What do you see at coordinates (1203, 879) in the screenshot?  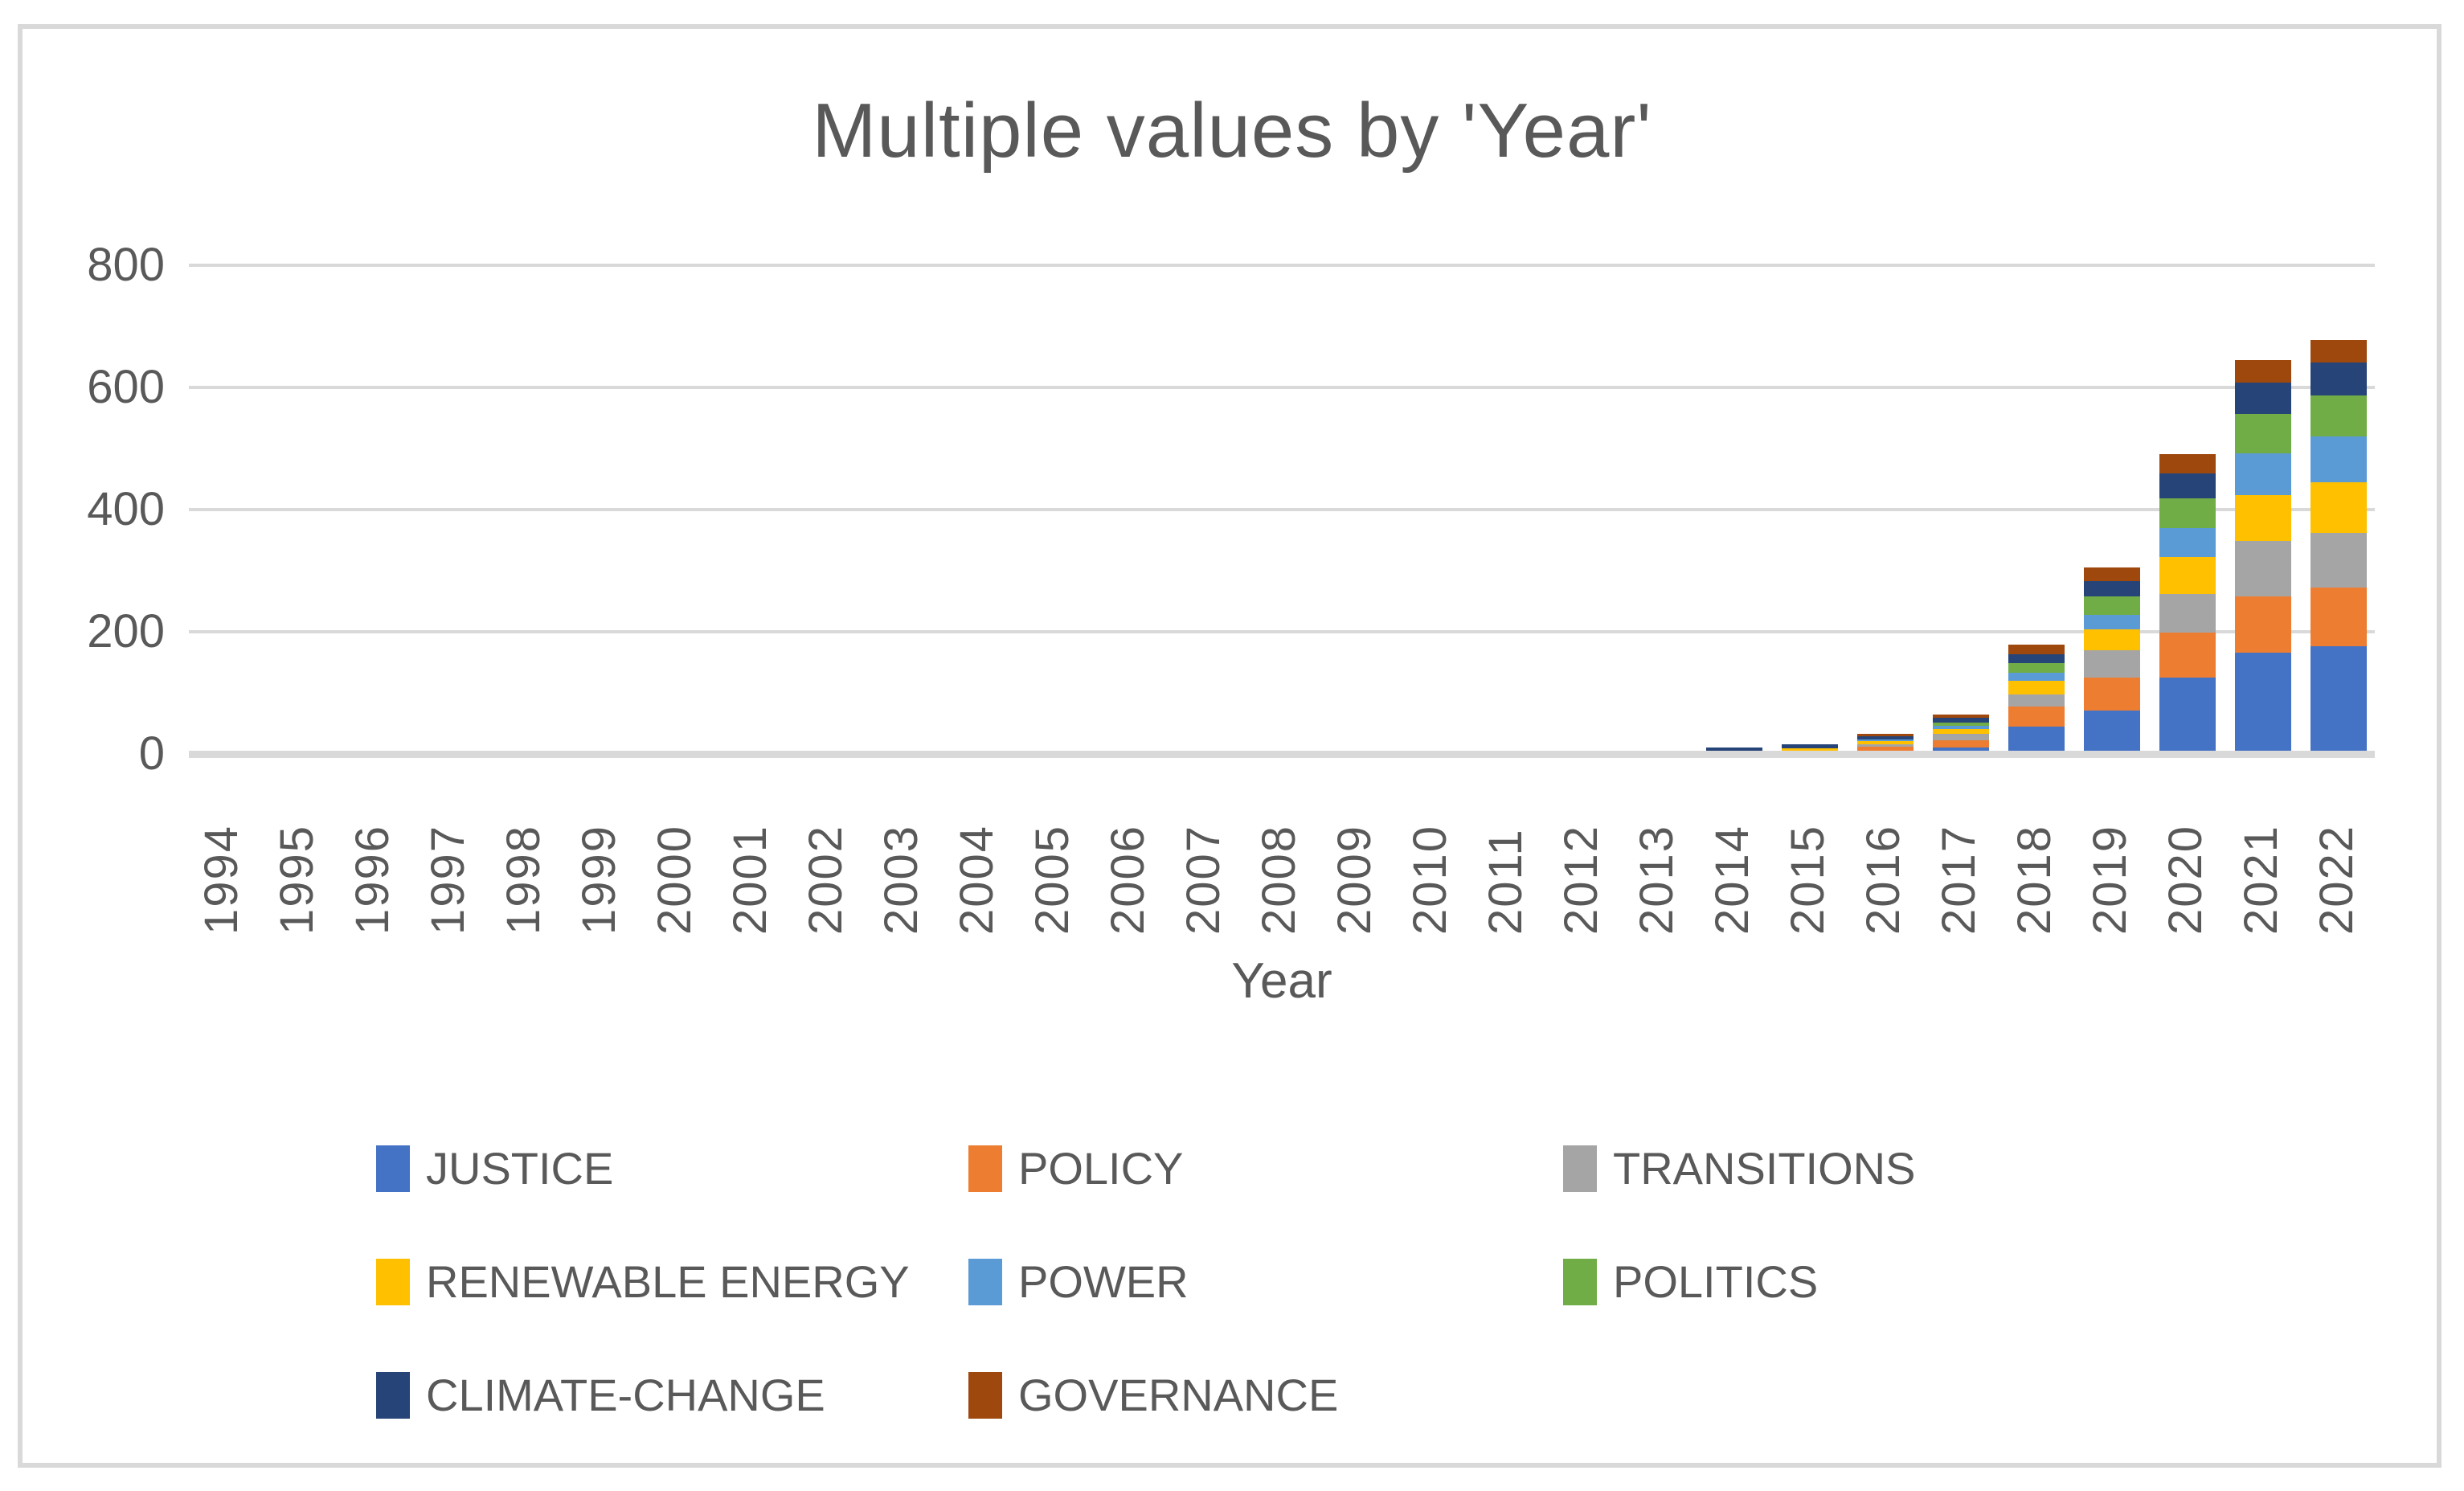 I see `x-tick-label-2007: 2007` at bounding box center [1203, 879].